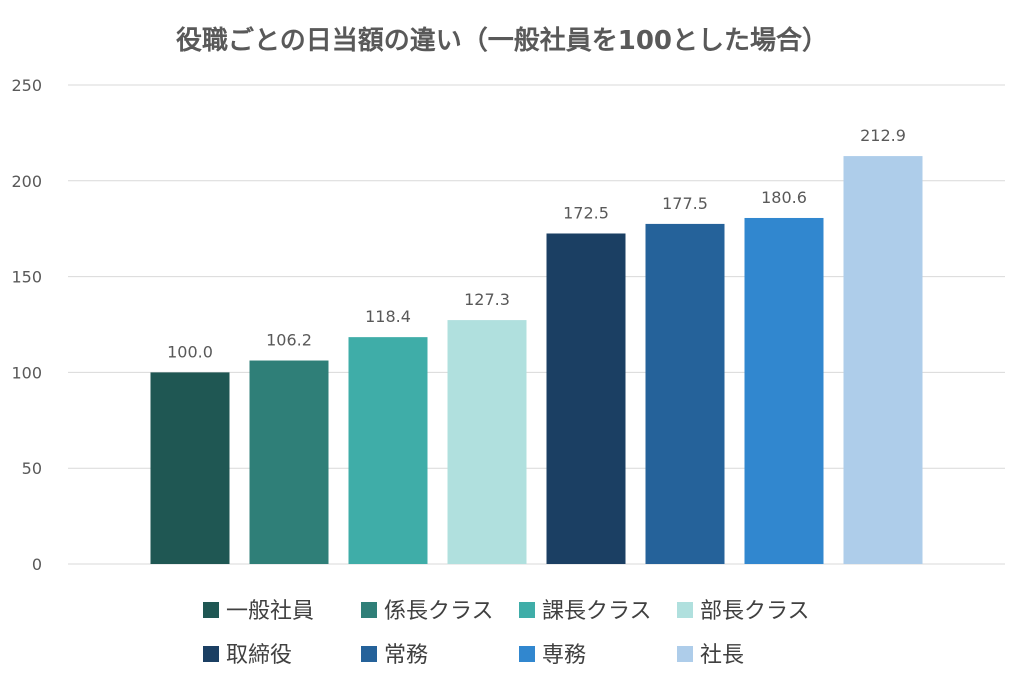 Image resolution: width=1024 pixels, height=683 pixels. Describe the element at coordinates (685, 203) in the screenshot. I see `data-label: 177.5` at that location.